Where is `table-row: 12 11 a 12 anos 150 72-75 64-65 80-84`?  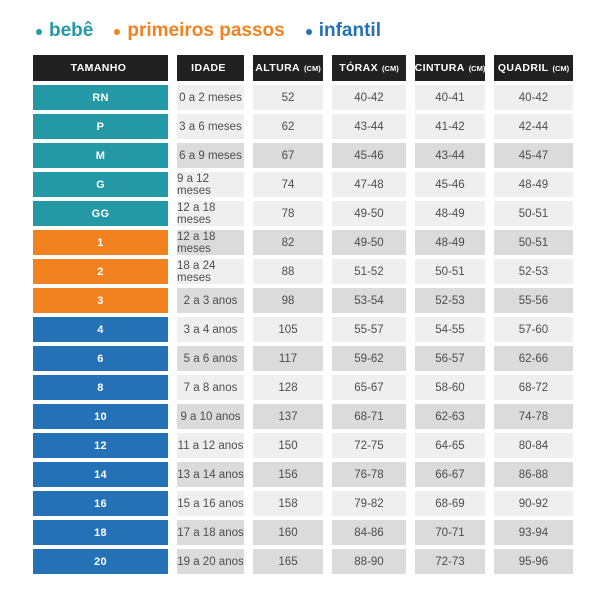
table-row: 12 11 a 12 anos 150 72-75 64-65 80-84 is located at coordinates (303, 445).